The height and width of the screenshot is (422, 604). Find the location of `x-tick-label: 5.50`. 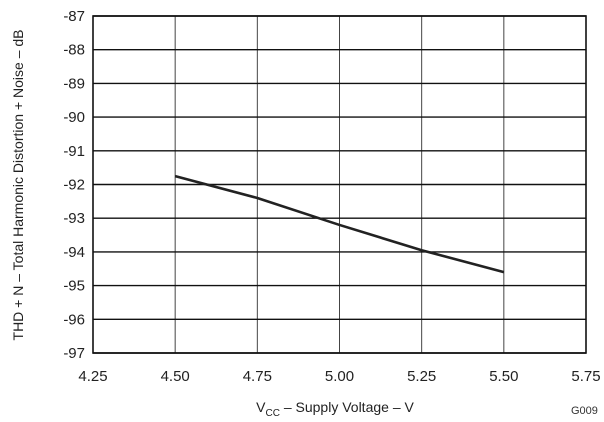

x-tick-label: 5.50 is located at coordinates (503, 376).